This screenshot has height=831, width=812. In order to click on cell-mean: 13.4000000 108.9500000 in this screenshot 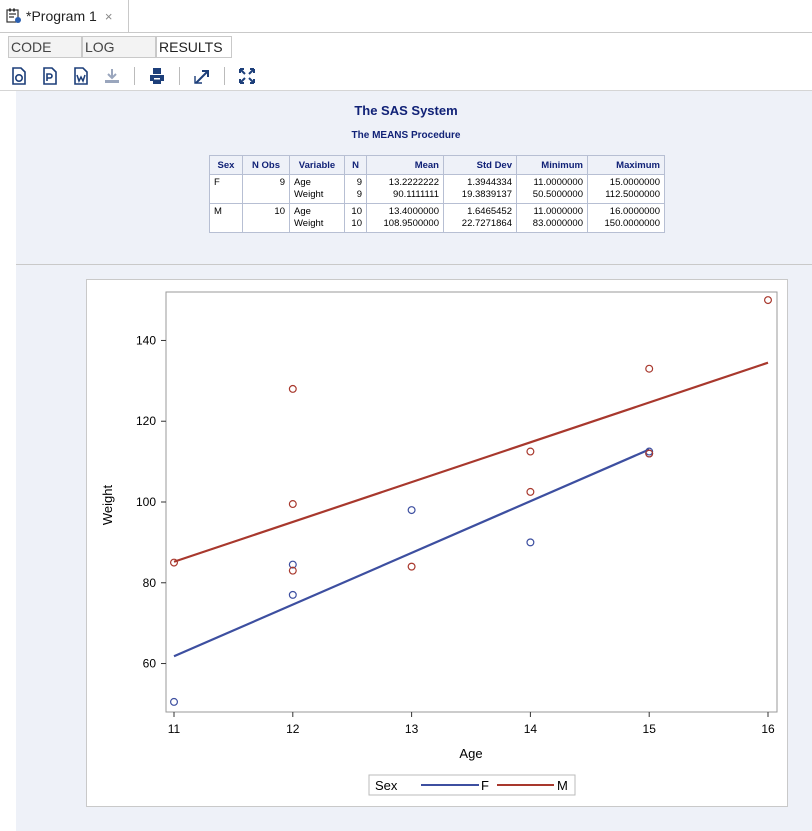, I will do `click(405, 218)`.